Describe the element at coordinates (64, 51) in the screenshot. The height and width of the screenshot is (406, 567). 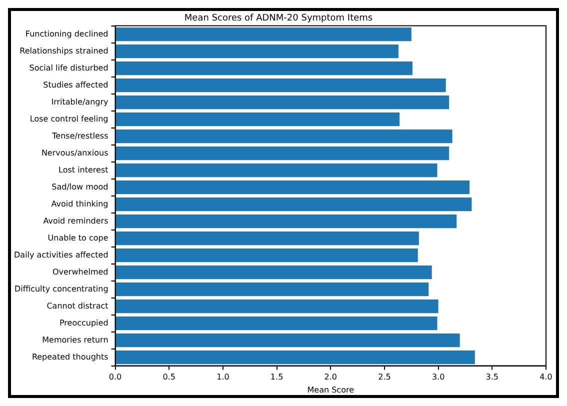
I see `y-tick-label: Relationships strained` at that location.